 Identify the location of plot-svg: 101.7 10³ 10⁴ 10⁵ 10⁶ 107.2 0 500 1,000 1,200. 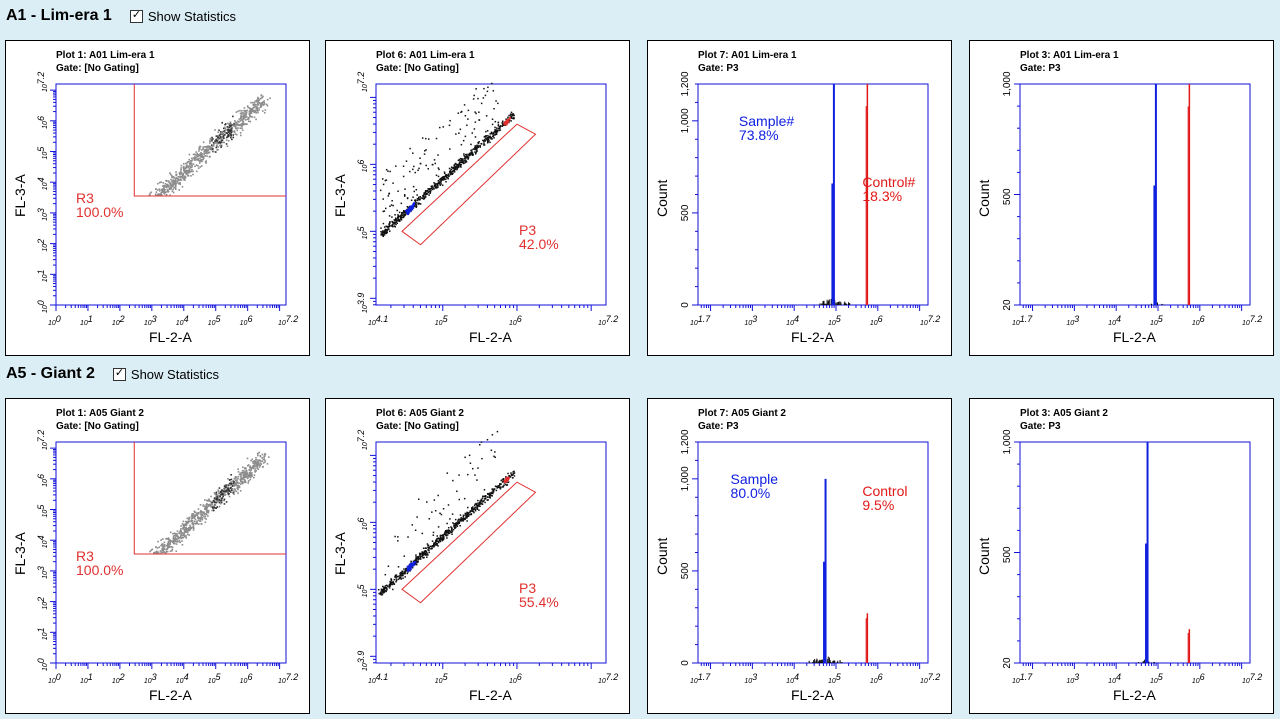
(810, 199).